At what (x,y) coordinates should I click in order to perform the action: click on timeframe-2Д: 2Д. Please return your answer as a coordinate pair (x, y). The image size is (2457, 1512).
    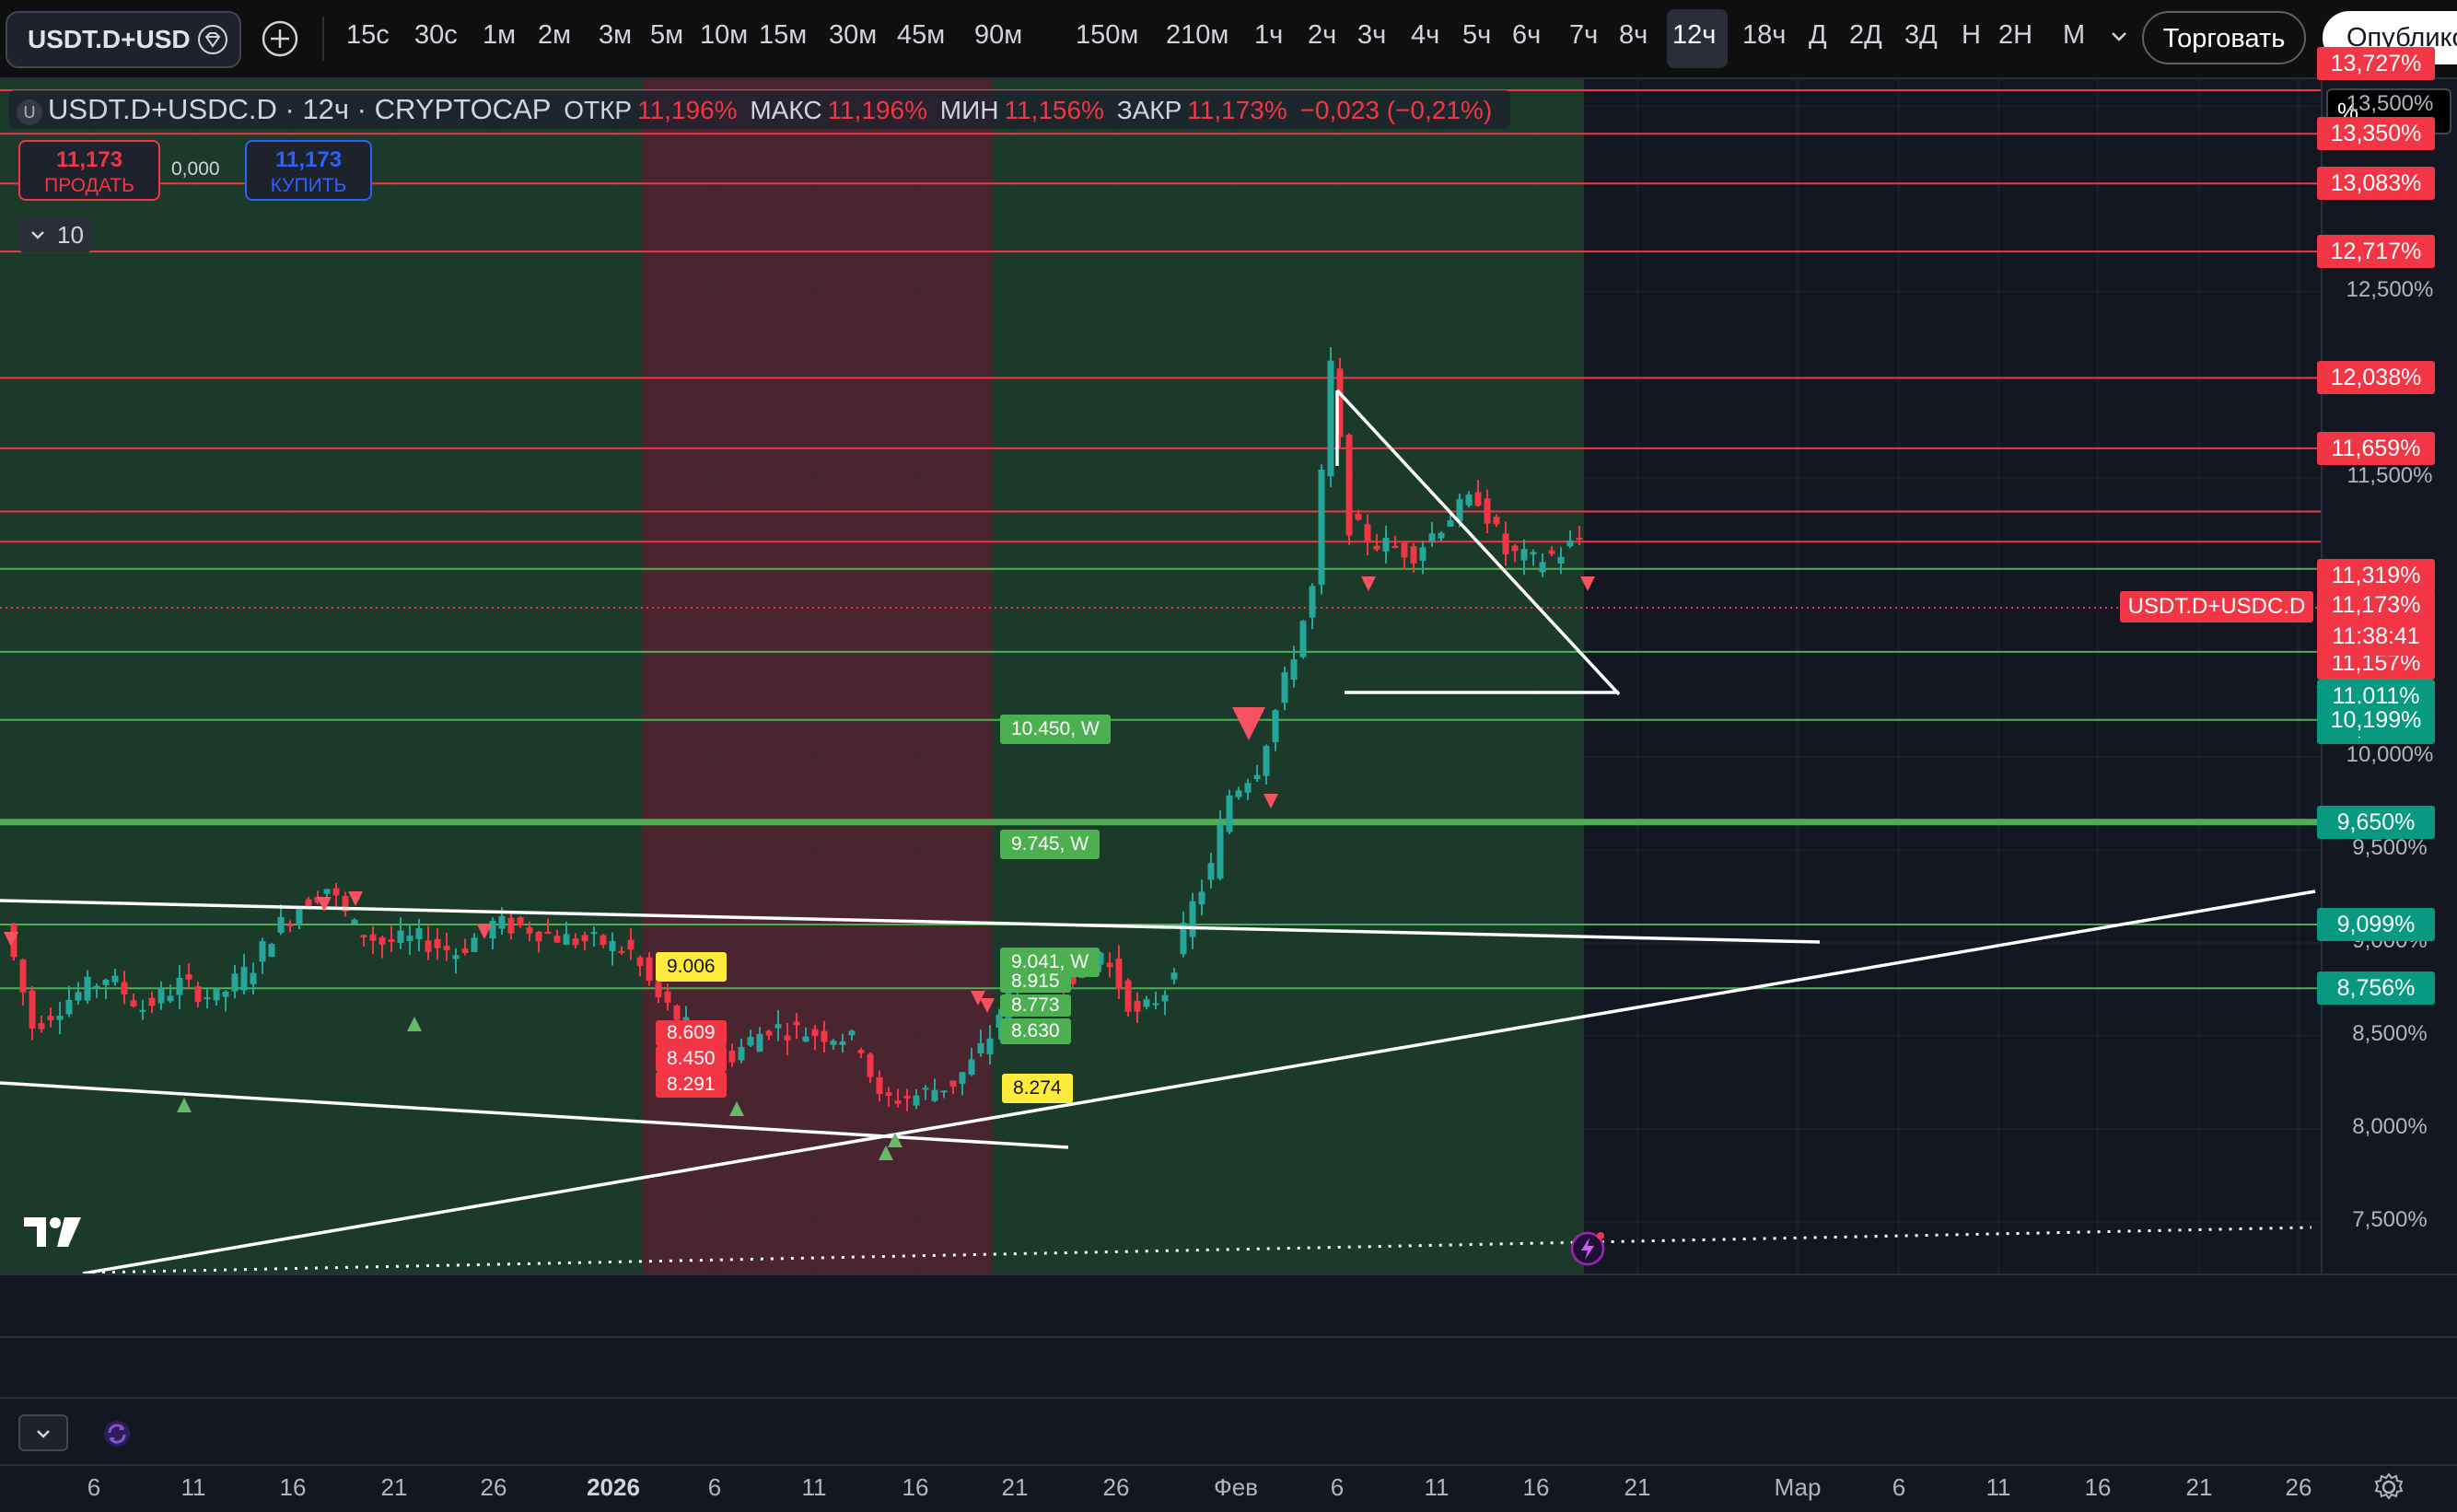
    Looking at the image, I should click on (1865, 35).